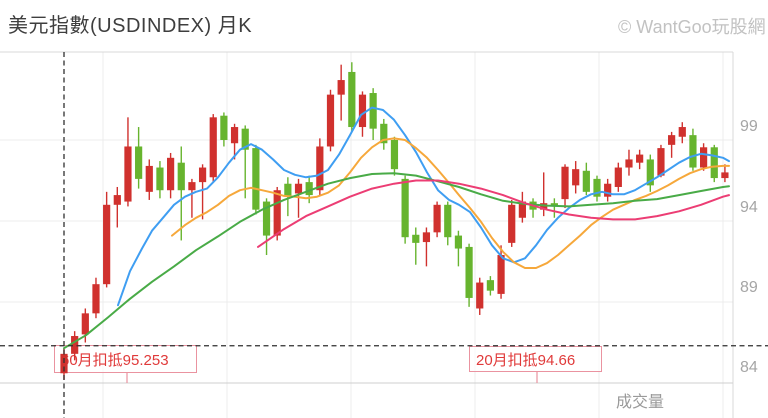 This screenshot has width=768, height=418. Describe the element at coordinates (526, 360) in the screenshot. I see `deduction-annotation-20-month-label: 20月扣抵94.66` at that location.